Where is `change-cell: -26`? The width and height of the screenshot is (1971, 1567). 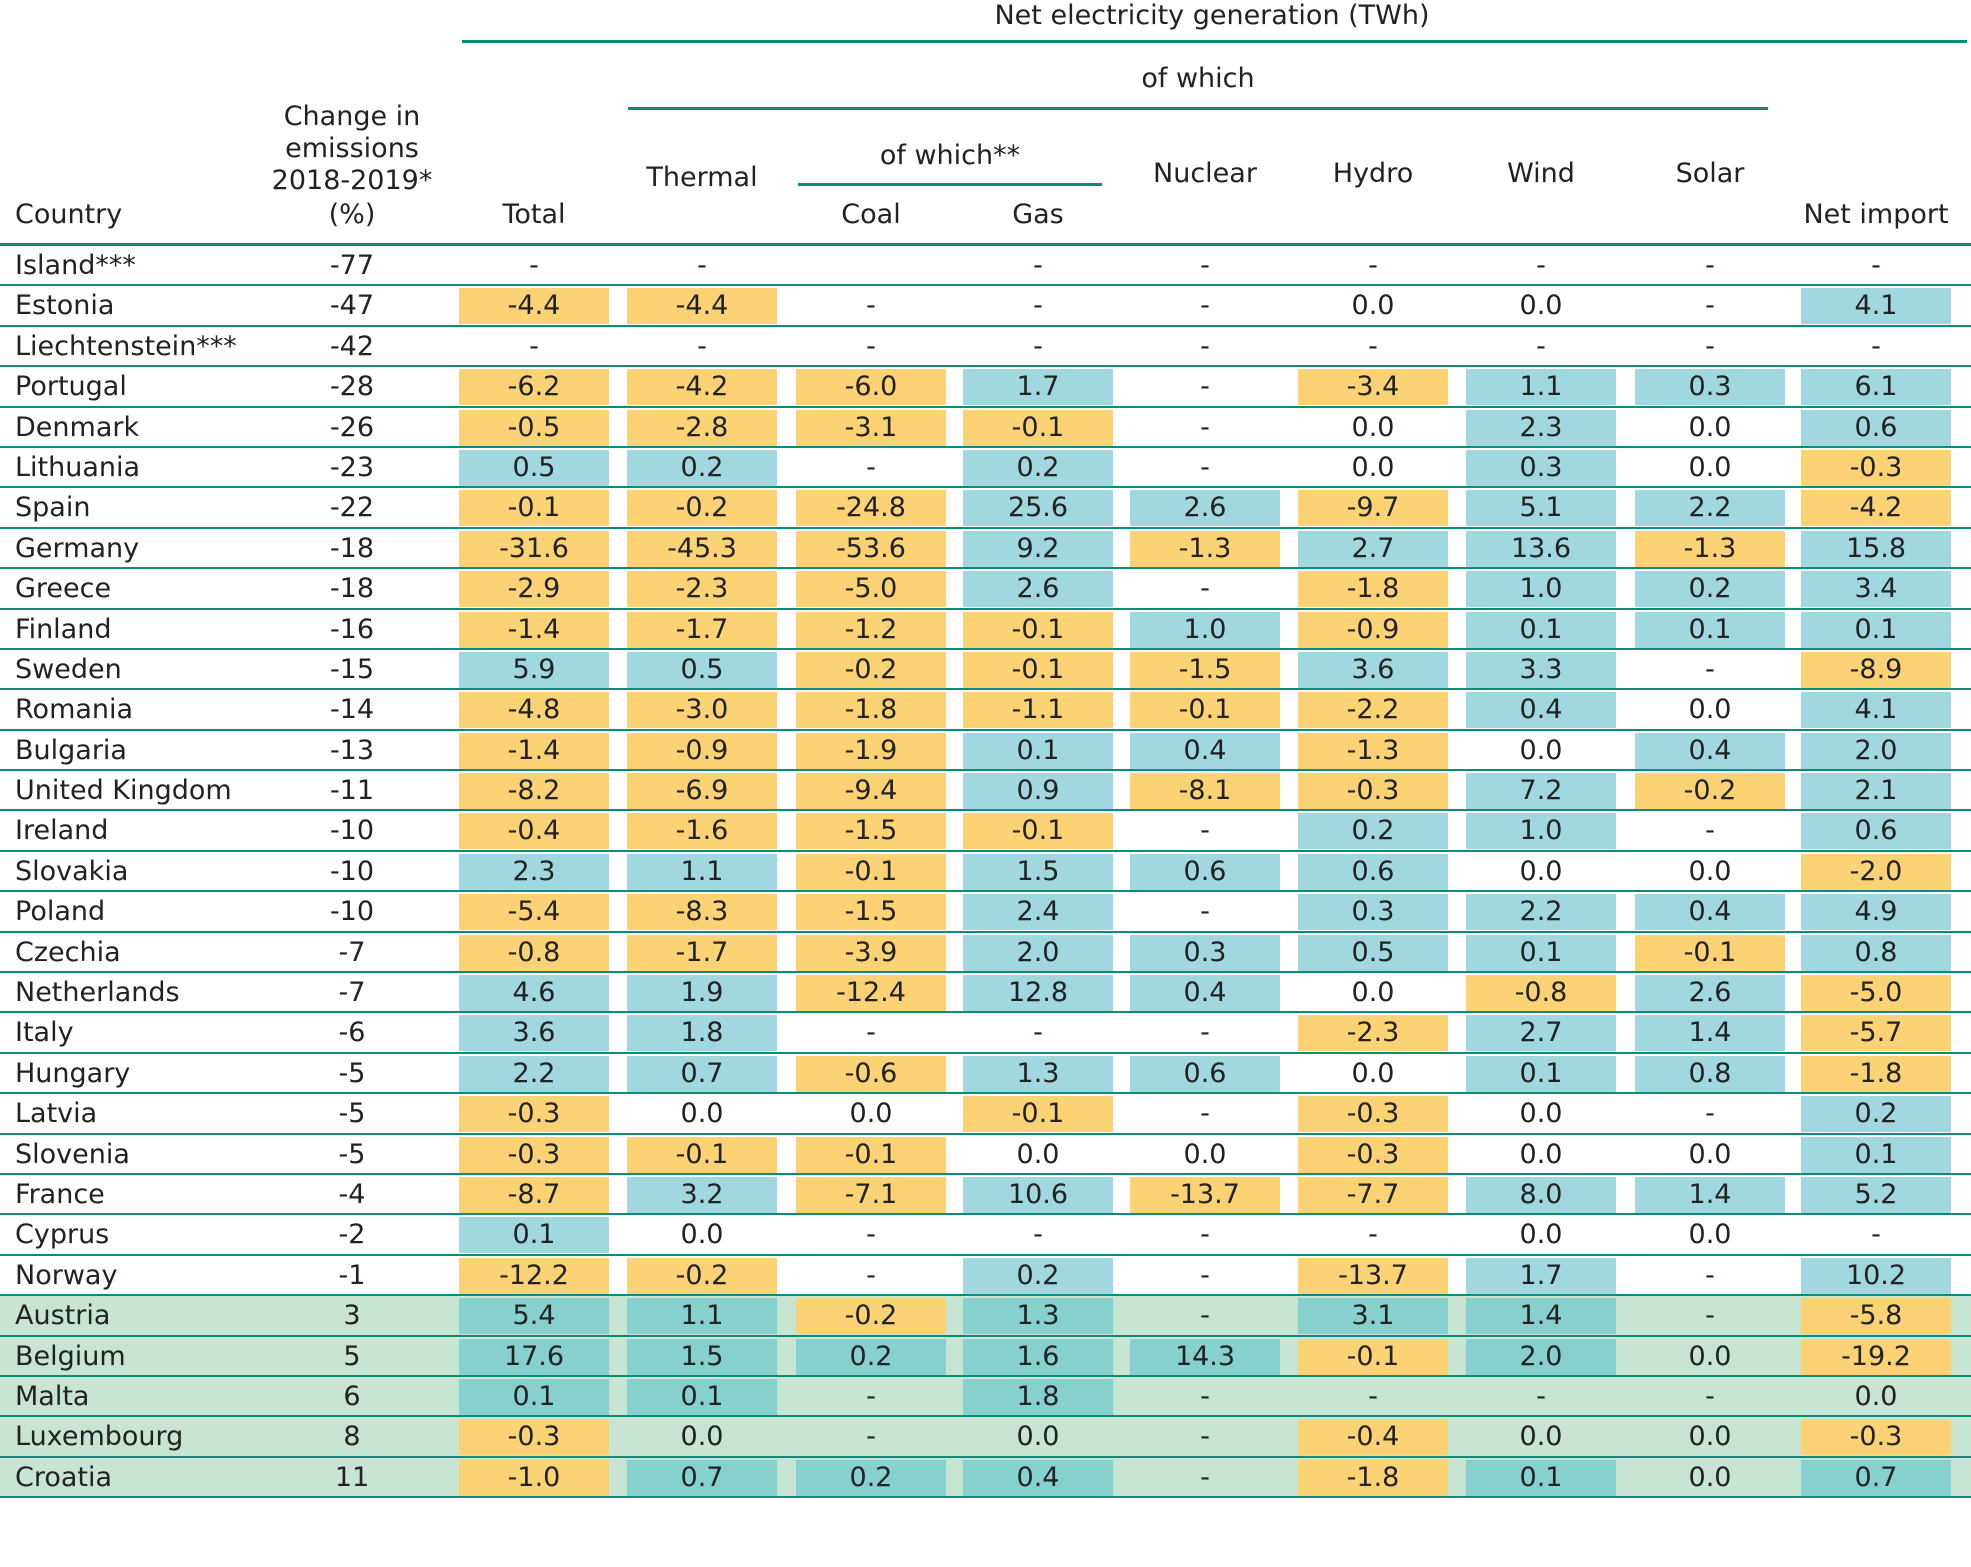 change-cell: -26 is located at coordinates (352, 427).